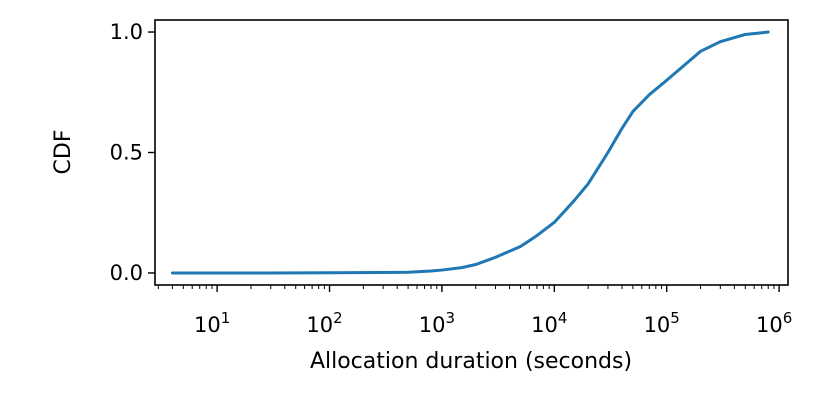 The width and height of the screenshot is (830, 415). What do you see at coordinates (549, 323) in the screenshot?
I see `x-tick-label: 10⁴` at bounding box center [549, 323].